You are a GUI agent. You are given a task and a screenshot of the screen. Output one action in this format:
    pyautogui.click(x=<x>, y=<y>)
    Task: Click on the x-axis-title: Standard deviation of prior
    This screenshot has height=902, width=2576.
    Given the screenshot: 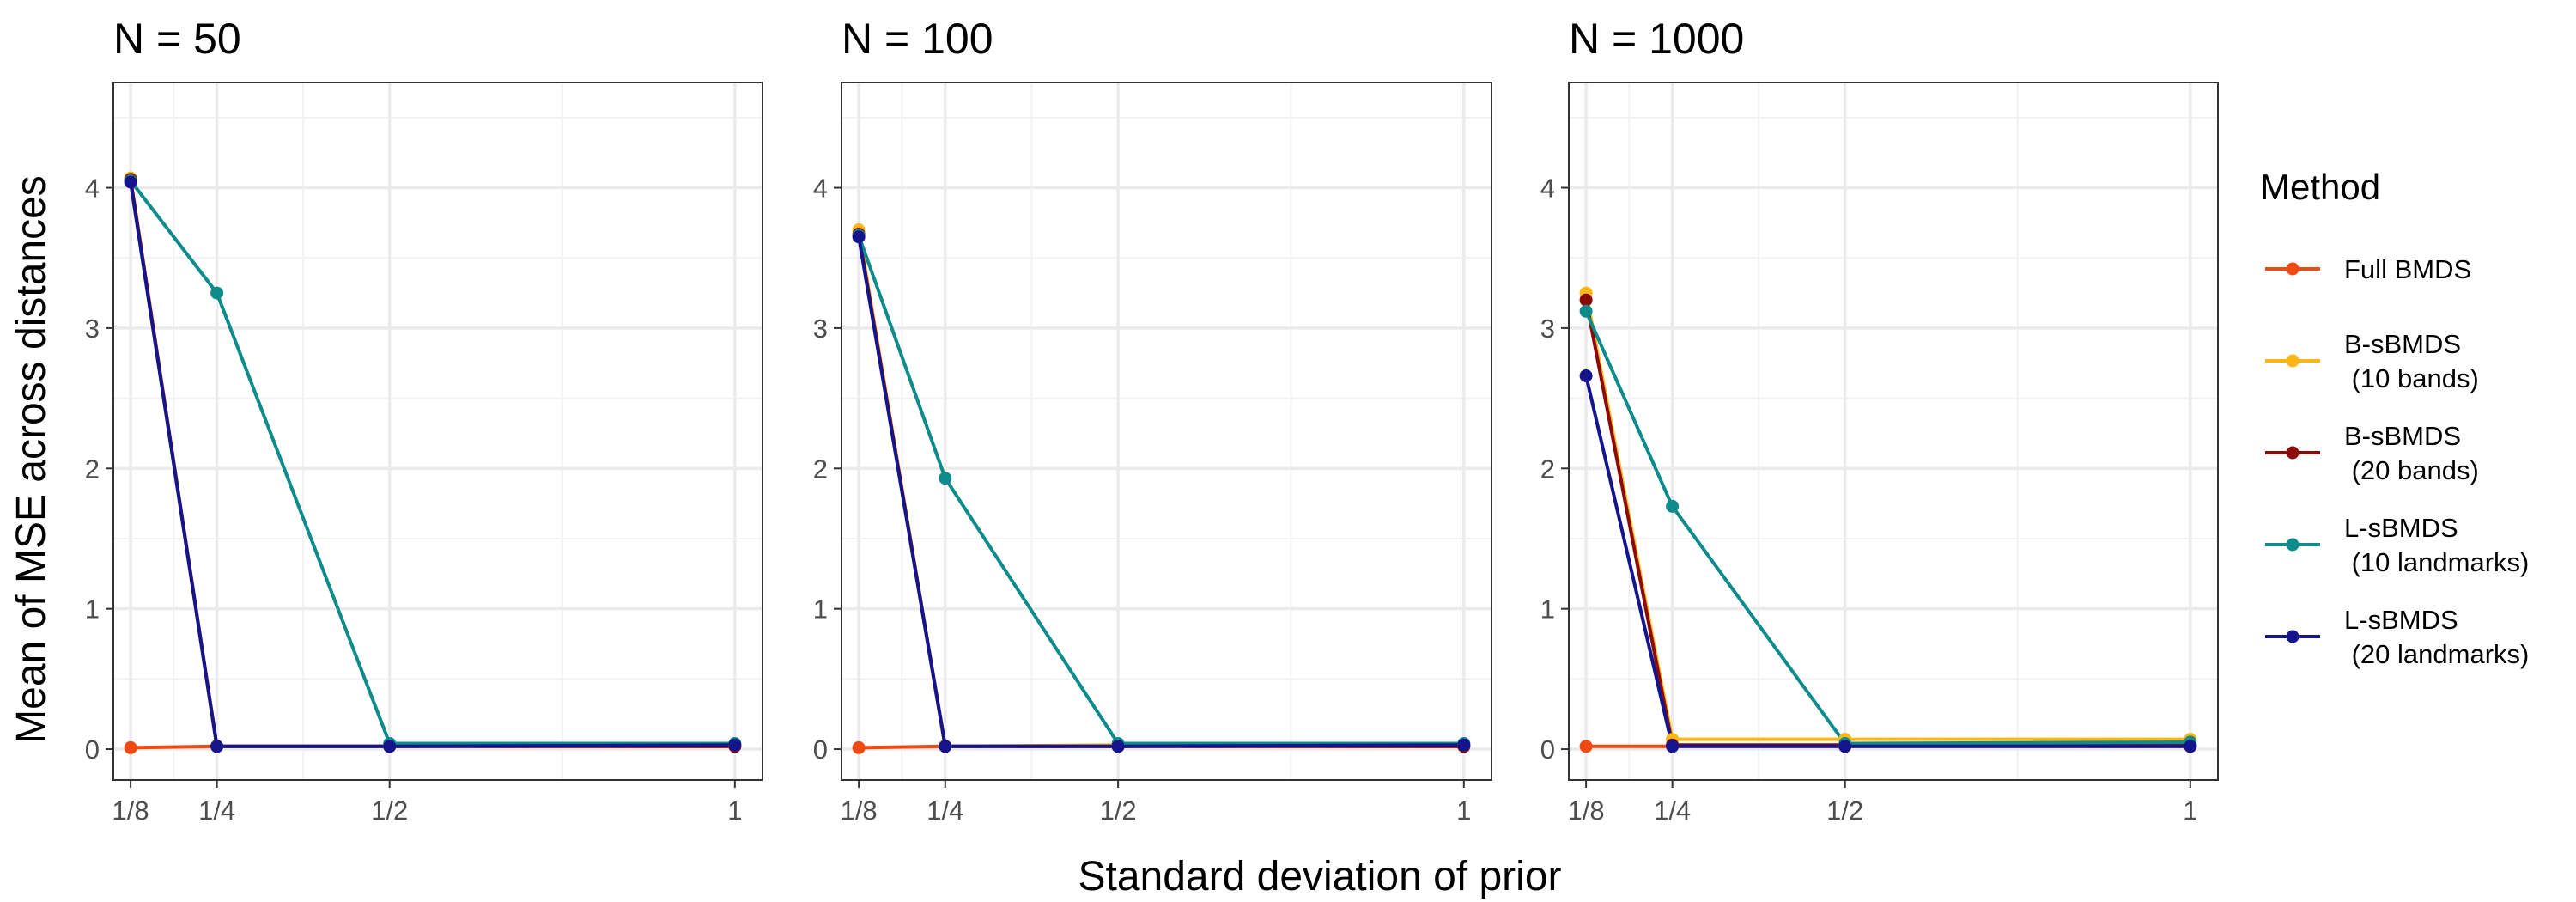 What is the action you would take?
    pyautogui.click(x=1319, y=876)
    